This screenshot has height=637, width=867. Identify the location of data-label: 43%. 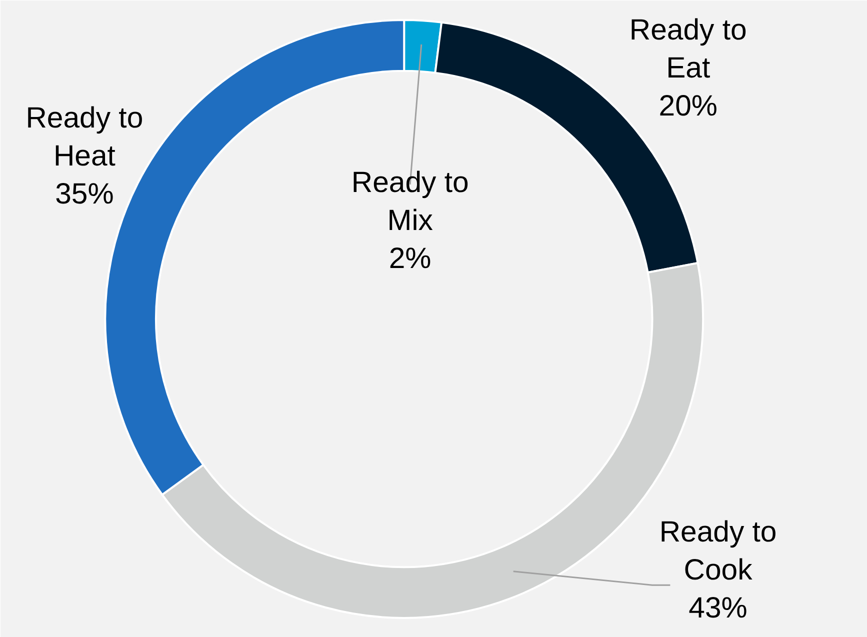
(718, 608).